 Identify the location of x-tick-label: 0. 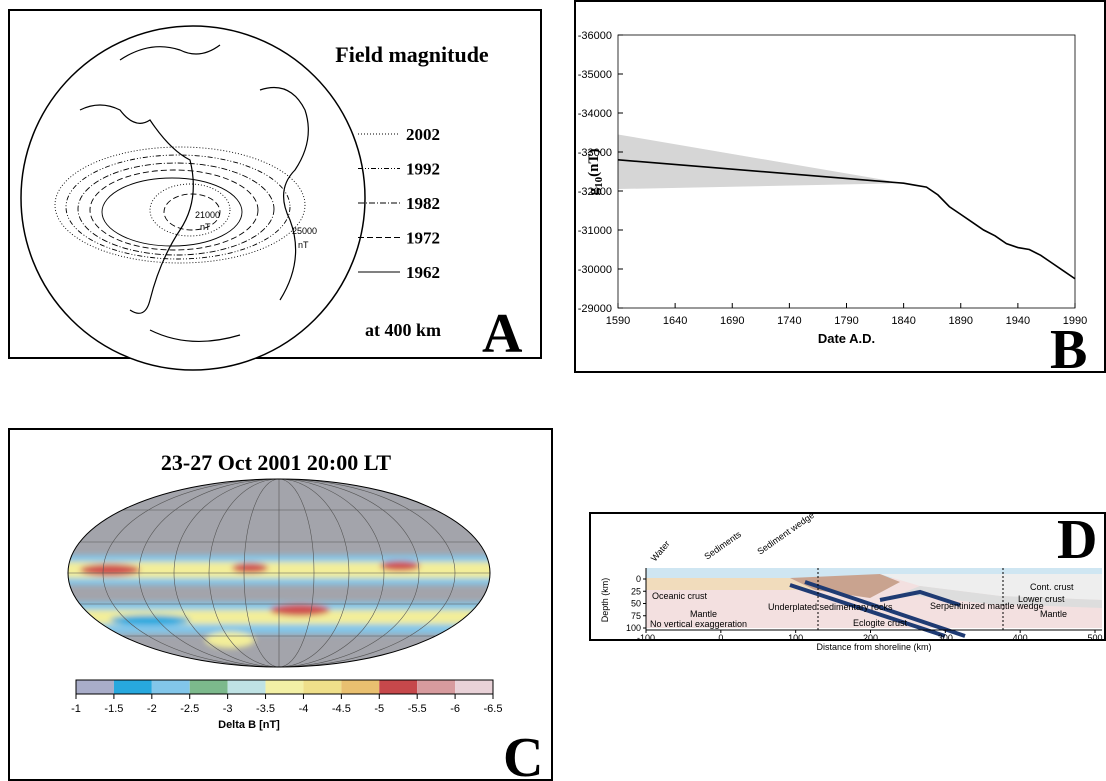
(720, 638).